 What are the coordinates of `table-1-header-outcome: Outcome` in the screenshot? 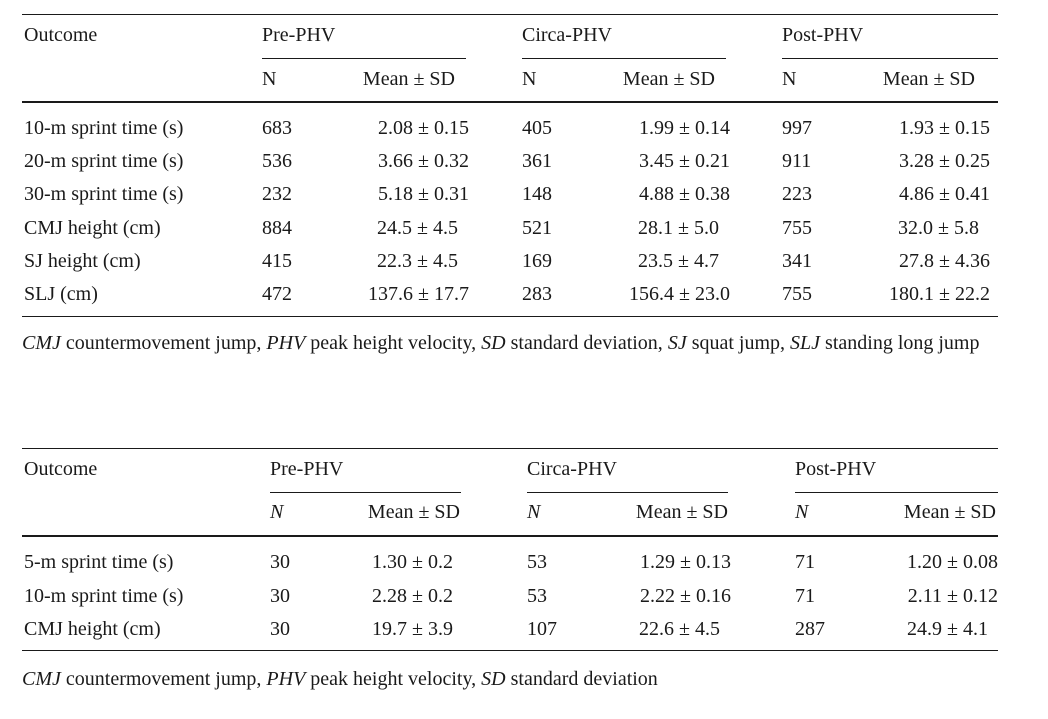 It's located at (61, 35).